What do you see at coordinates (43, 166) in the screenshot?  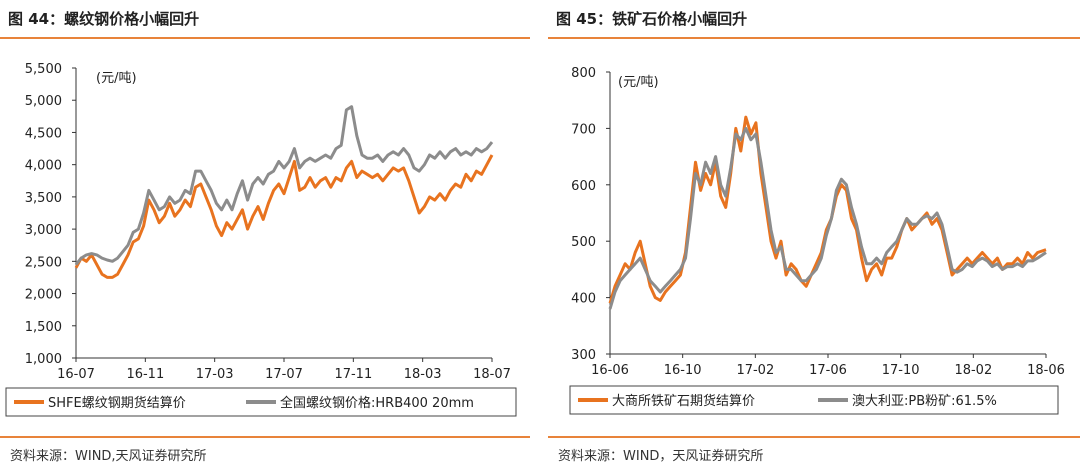 I see `y-tick-label: 4,000` at bounding box center [43, 166].